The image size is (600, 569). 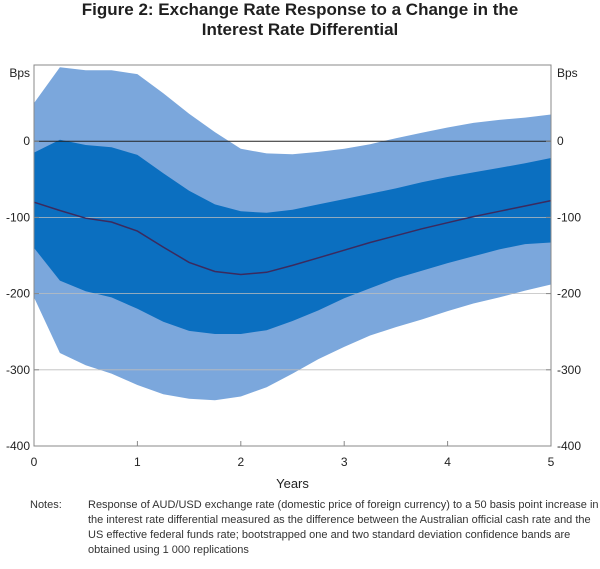 What do you see at coordinates (19, 73) in the screenshot?
I see `y-axis-label-left: Bps` at bounding box center [19, 73].